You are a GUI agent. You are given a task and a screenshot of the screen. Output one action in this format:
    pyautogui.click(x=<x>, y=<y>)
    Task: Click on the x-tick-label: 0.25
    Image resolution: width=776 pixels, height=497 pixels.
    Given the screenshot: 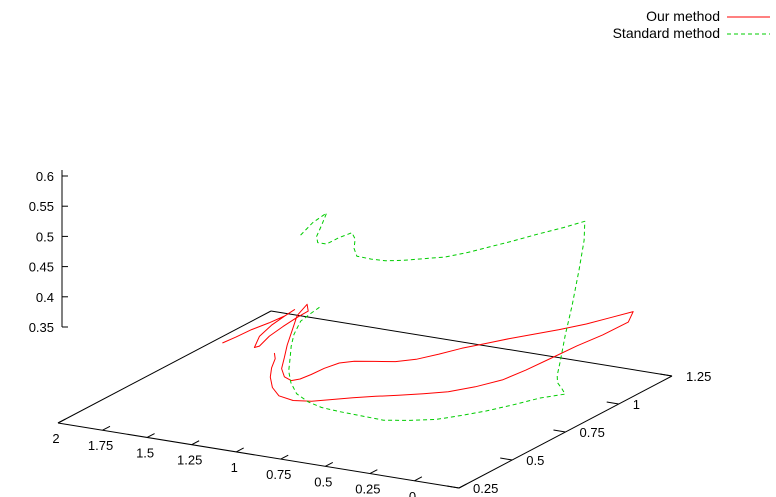 What is the action you would take?
    pyautogui.click(x=367, y=489)
    